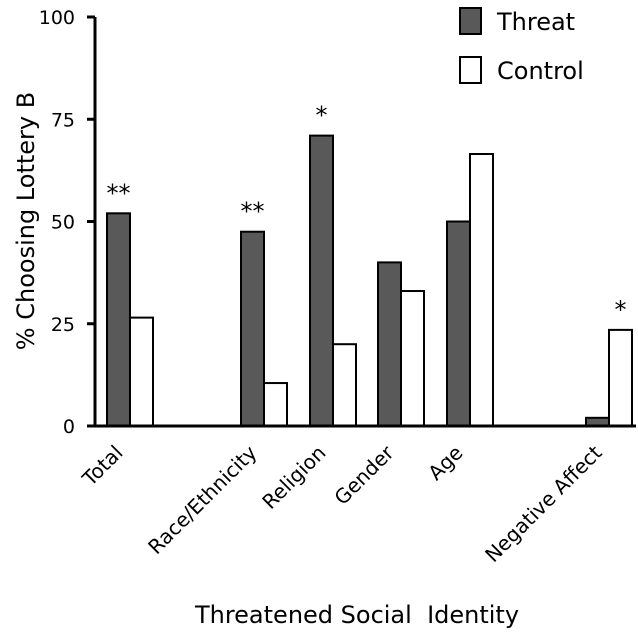 This screenshot has height=636, width=638. What do you see at coordinates (458, 323) in the screenshot?
I see `bar-threat-age` at bounding box center [458, 323].